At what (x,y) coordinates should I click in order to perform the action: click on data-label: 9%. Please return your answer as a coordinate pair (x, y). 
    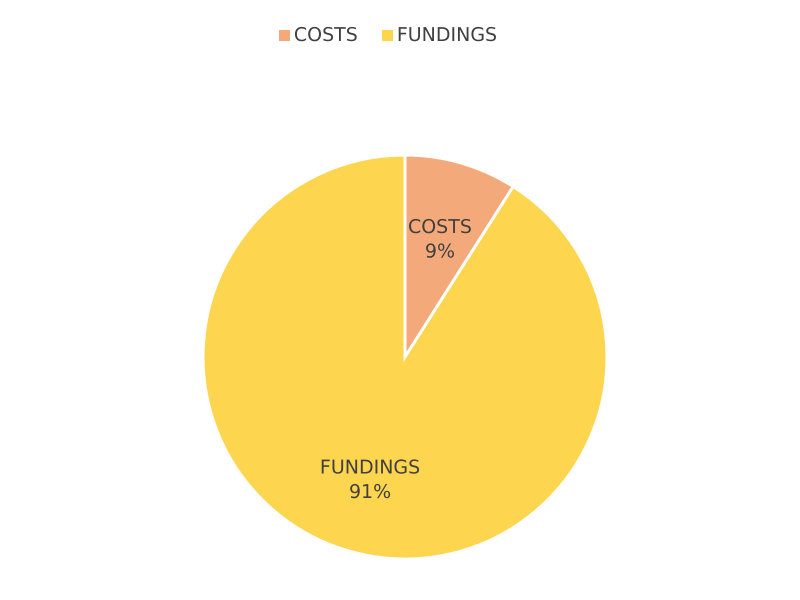
    Looking at the image, I should click on (440, 251).